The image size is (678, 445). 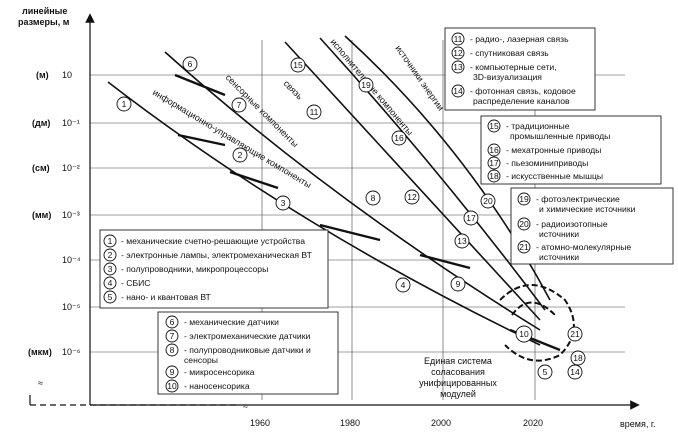 What do you see at coordinates (399, 138) in the screenshot?
I see `marker-16: 16` at bounding box center [399, 138].